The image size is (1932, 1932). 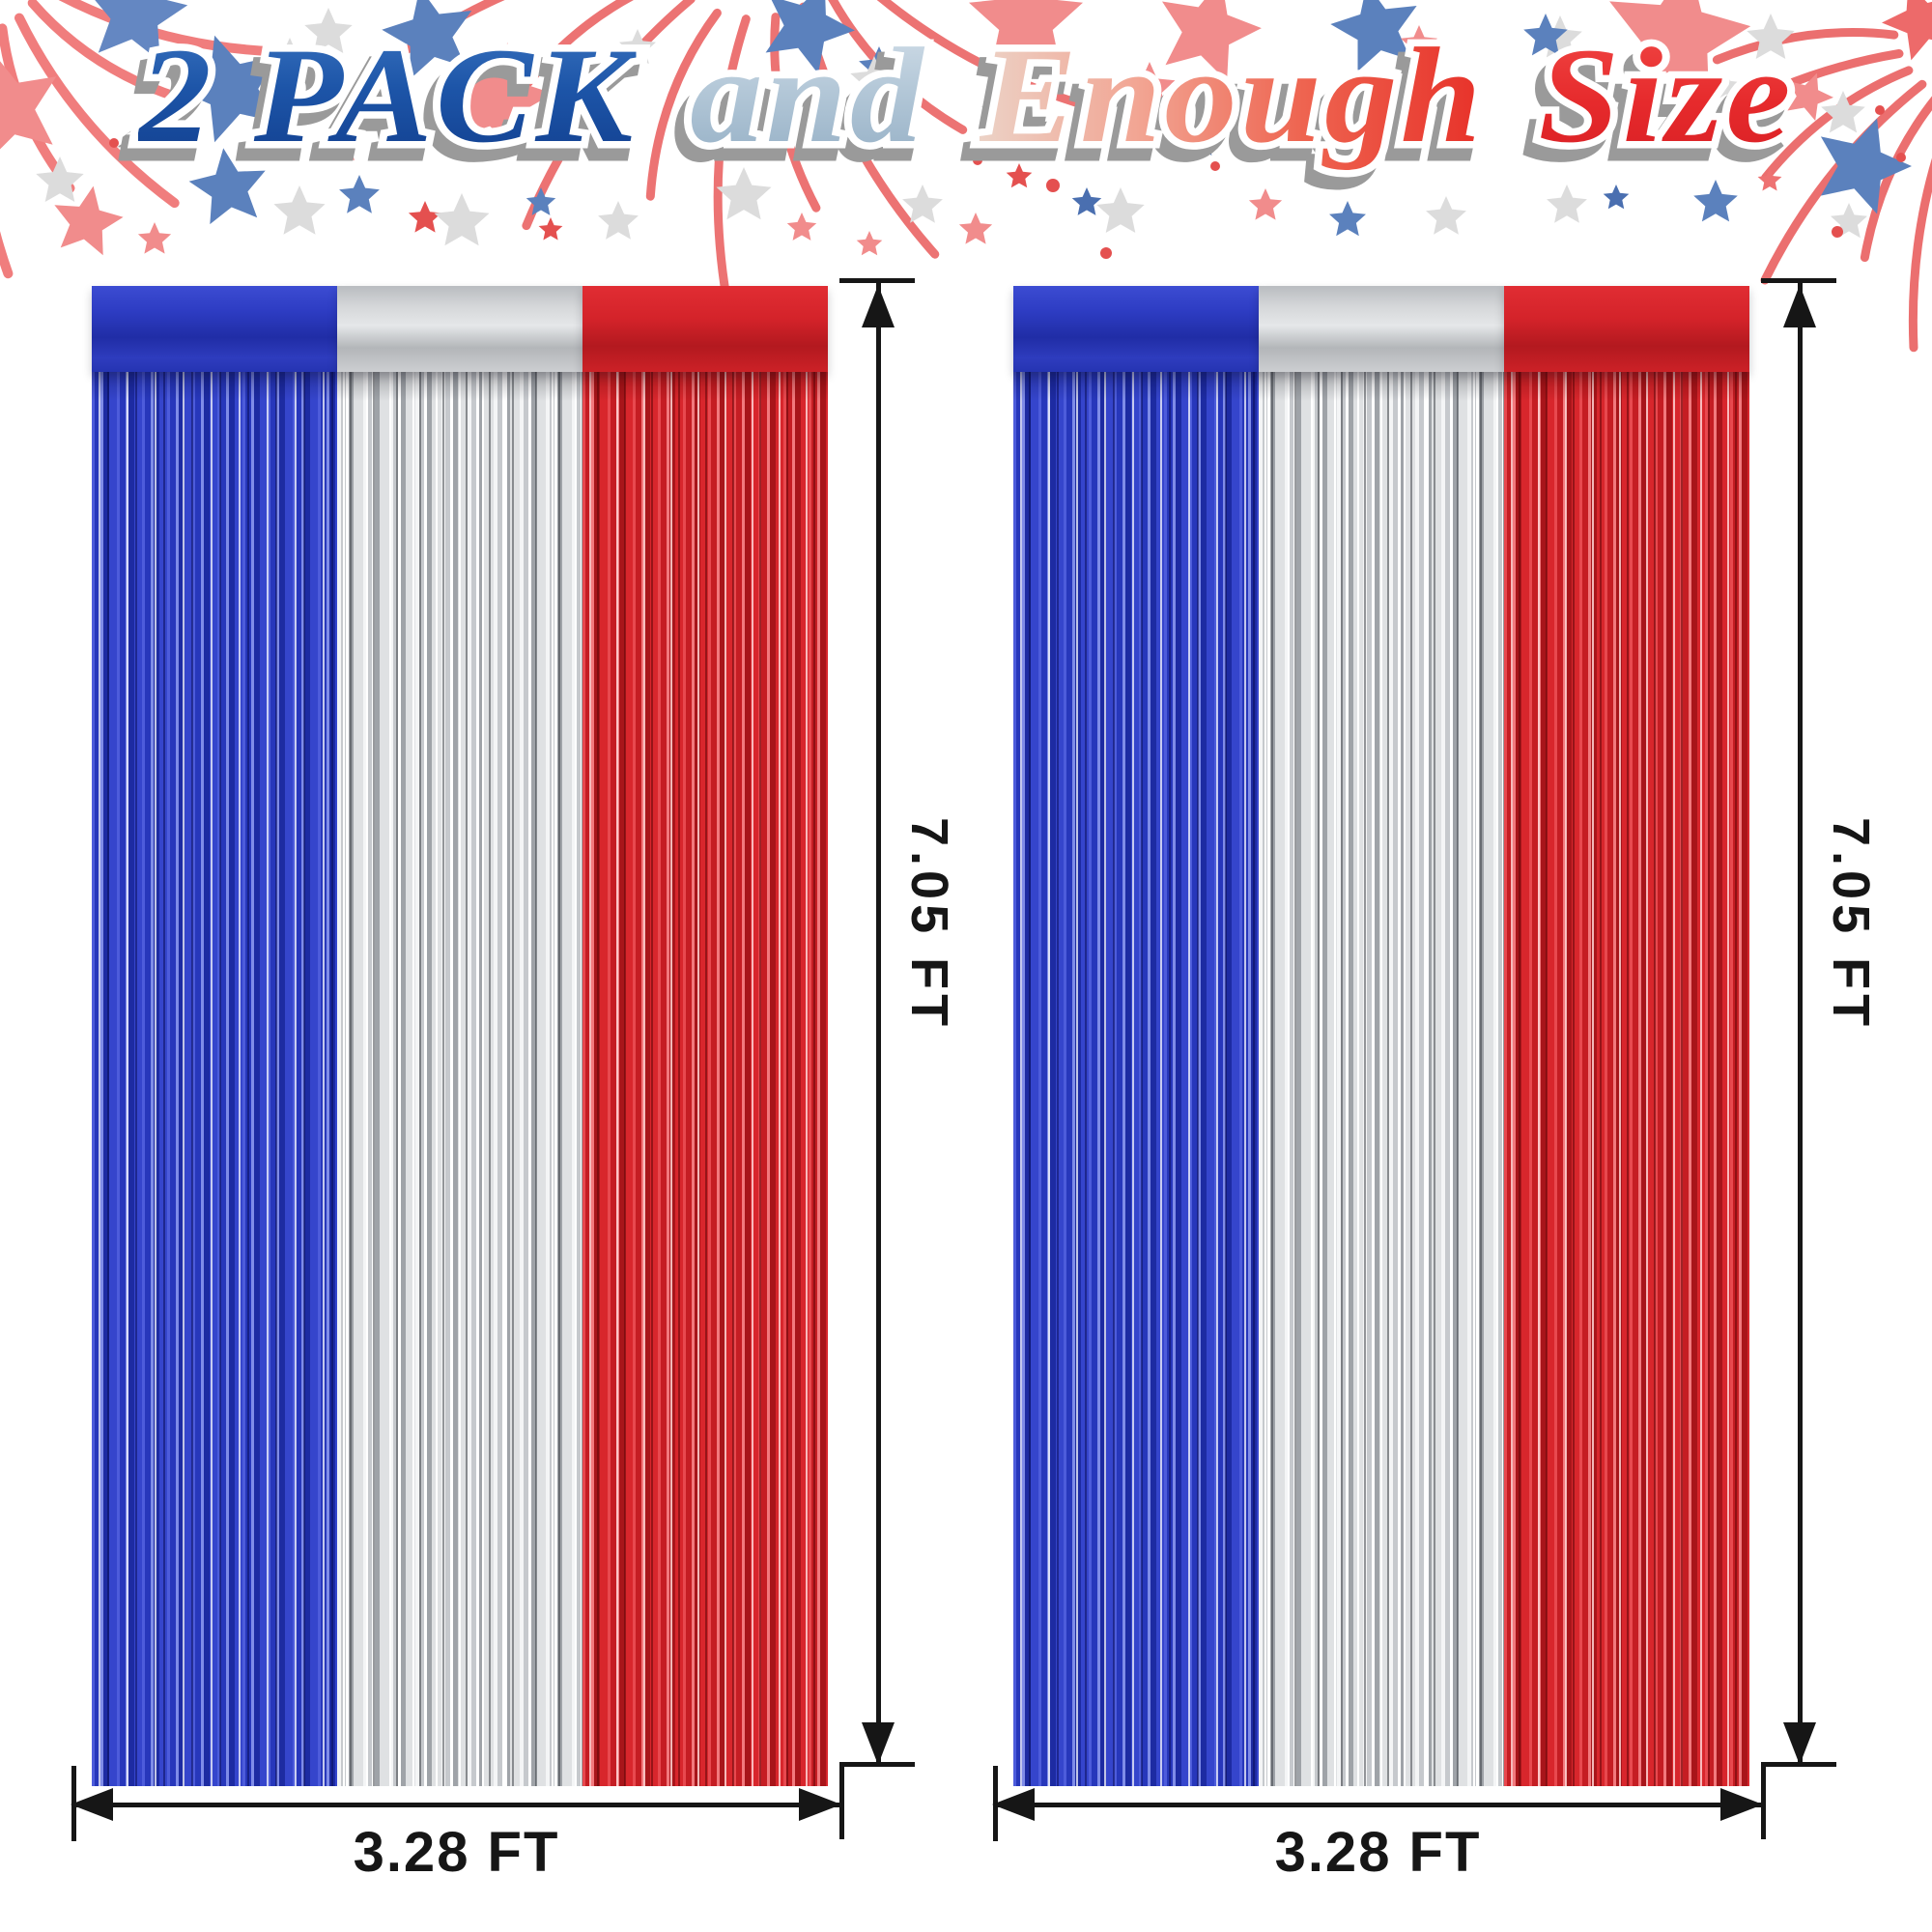 What do you see at coordinates (381, 102) in the screenshot?
I see `banner-word-2-pack: 2 PACK2 PACK2 PACK` at bounding box center [381, 102].